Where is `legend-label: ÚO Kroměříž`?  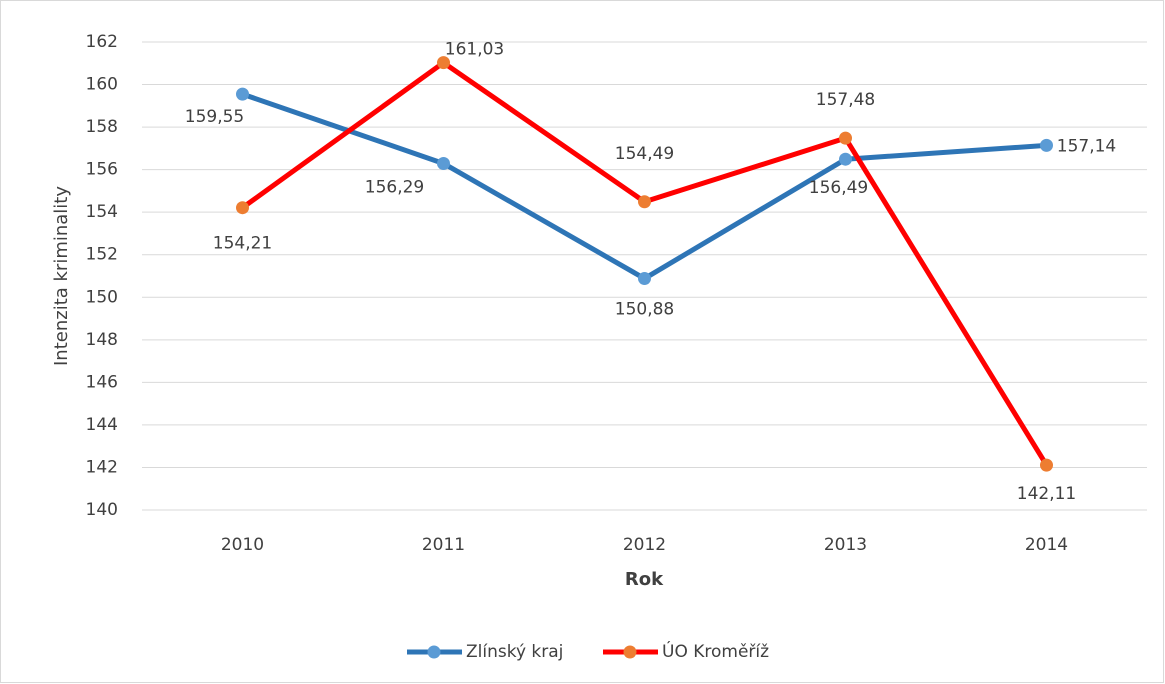
legend-label: ÚO Kroměříž is located at coordinates (715, 651).